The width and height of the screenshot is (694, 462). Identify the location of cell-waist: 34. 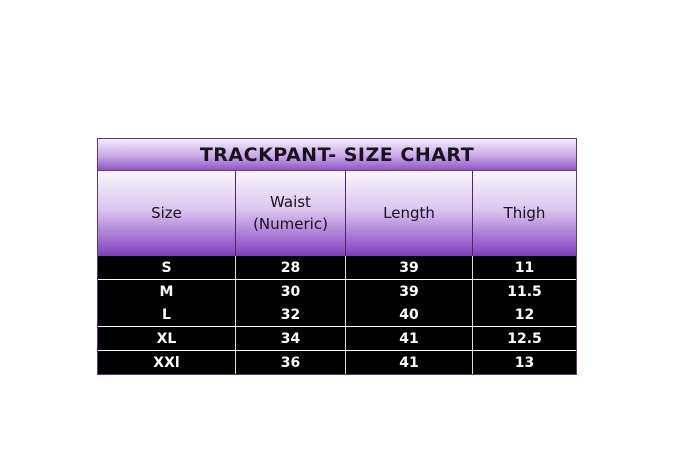
(291, 338).